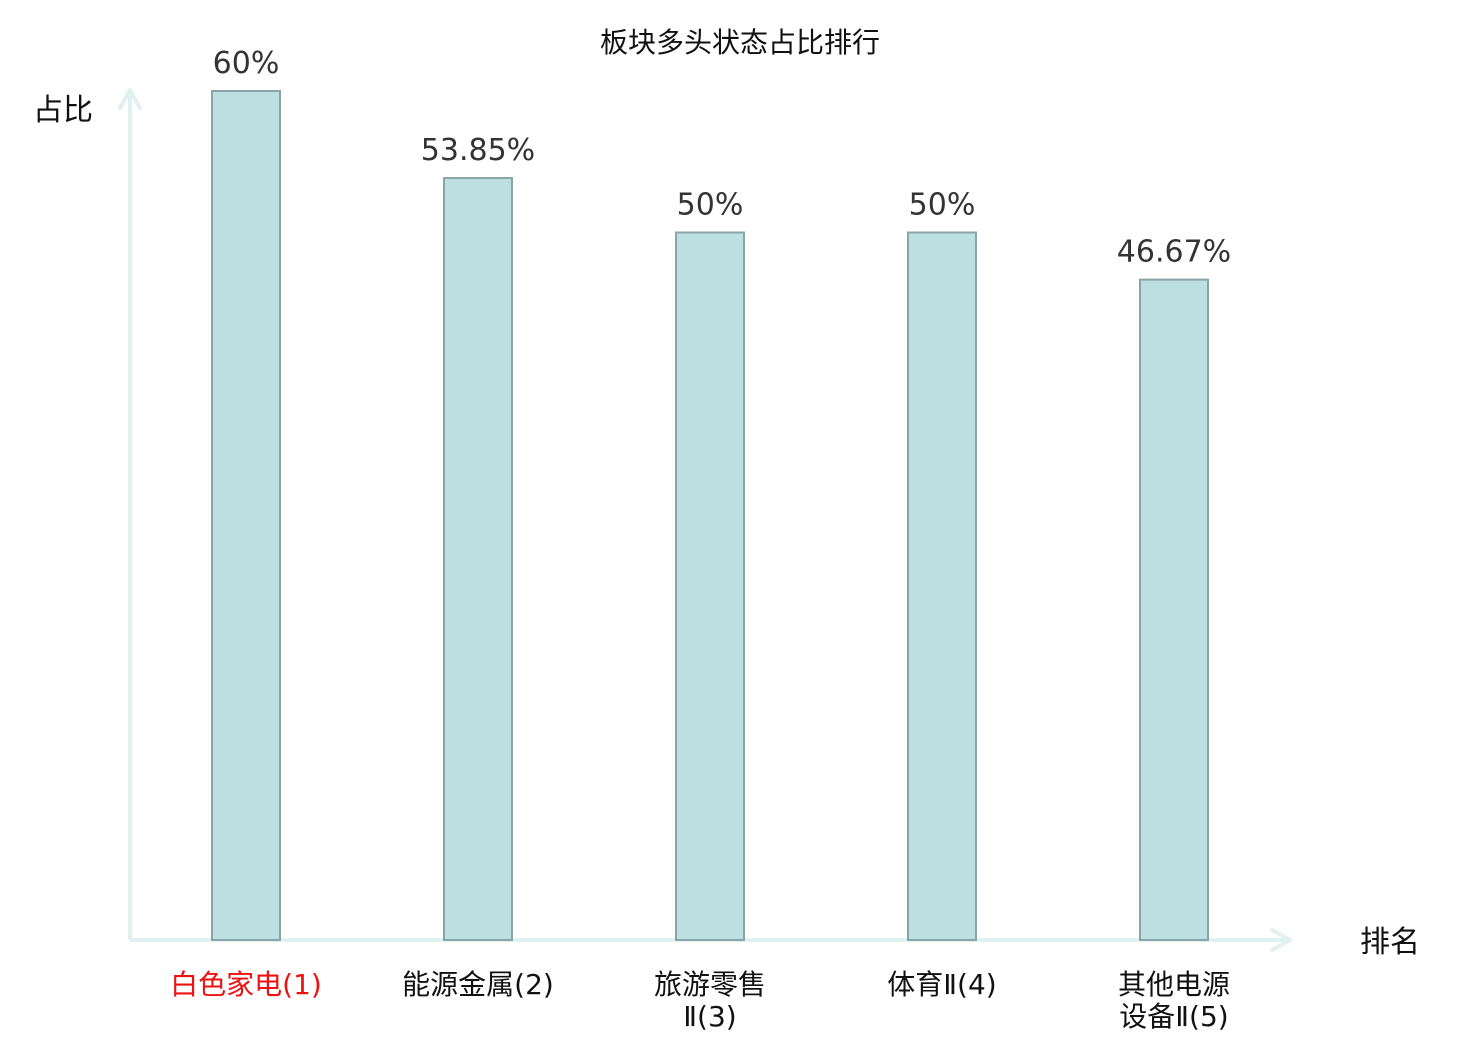 This screenshot has width=1480, height=1044. What do you see at coordinates (709, 1016) in the screenshot?
I see `category-label: Ⅱ(3)` at bounding box center [709, 1016].